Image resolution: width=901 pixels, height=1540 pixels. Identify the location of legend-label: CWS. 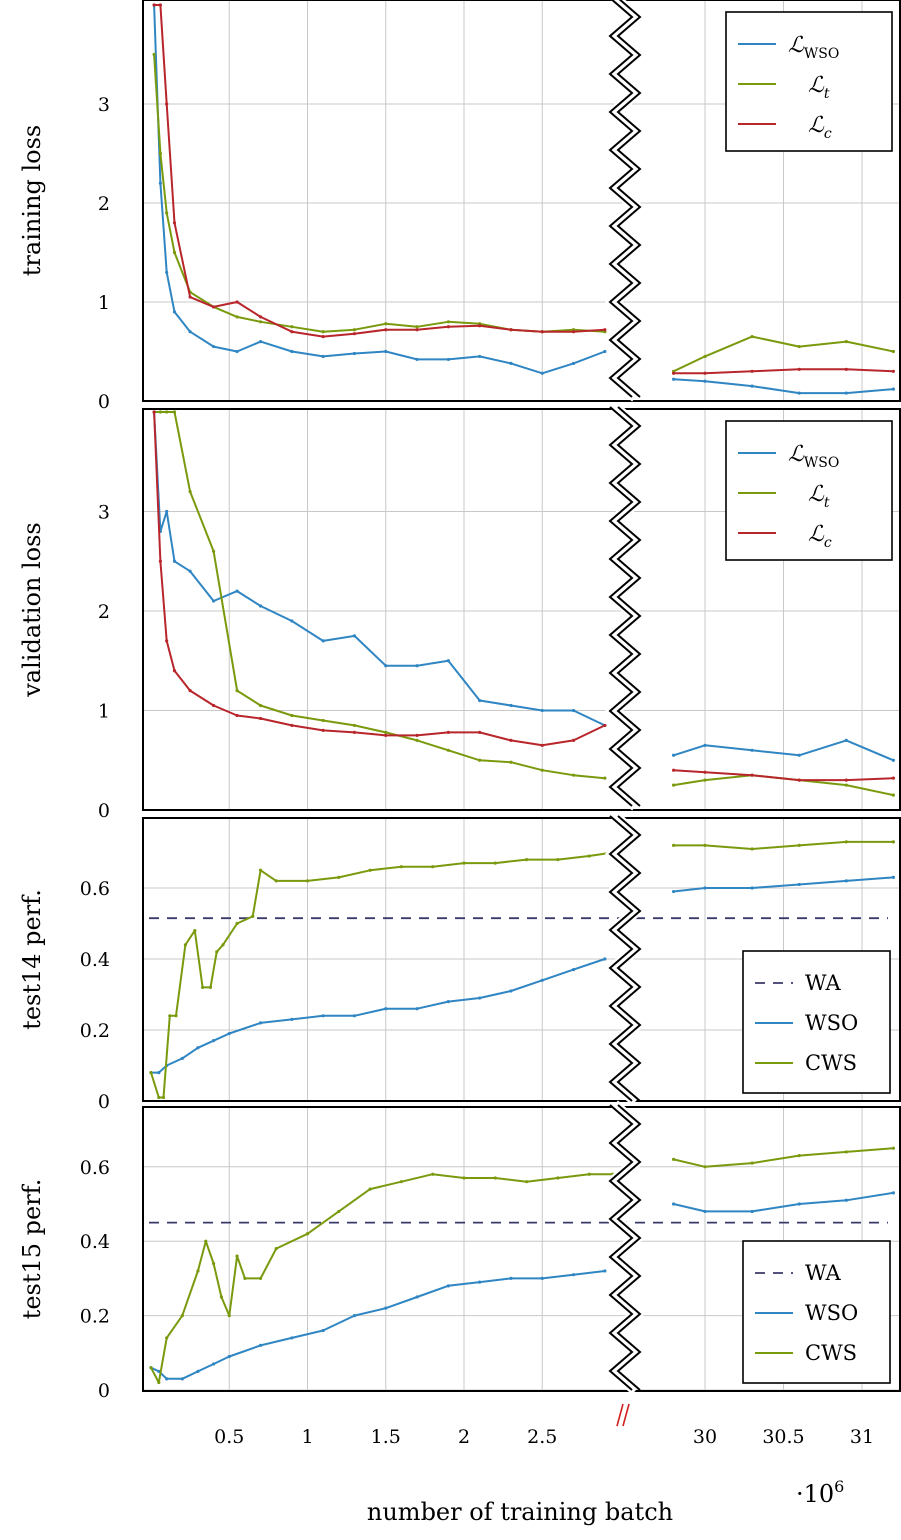
(831, 1063).